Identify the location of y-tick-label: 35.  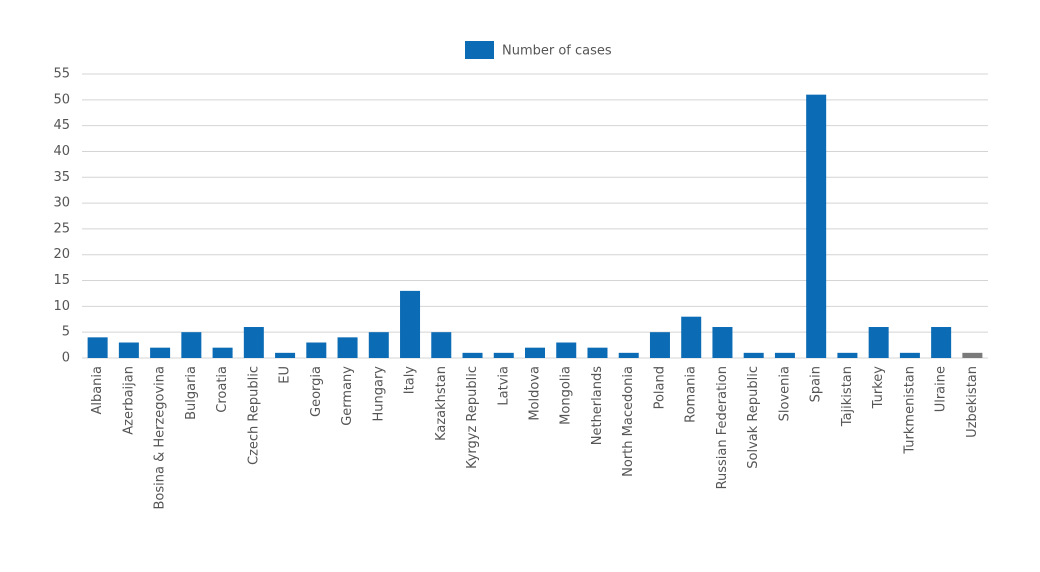
(61, 177).